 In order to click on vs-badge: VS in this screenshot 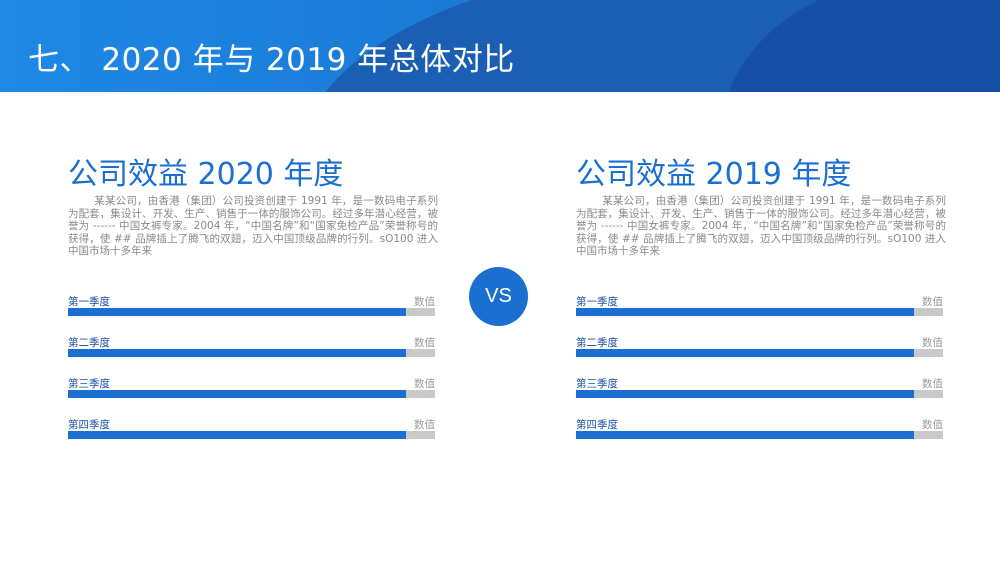, I will do `click(498, 296)`.